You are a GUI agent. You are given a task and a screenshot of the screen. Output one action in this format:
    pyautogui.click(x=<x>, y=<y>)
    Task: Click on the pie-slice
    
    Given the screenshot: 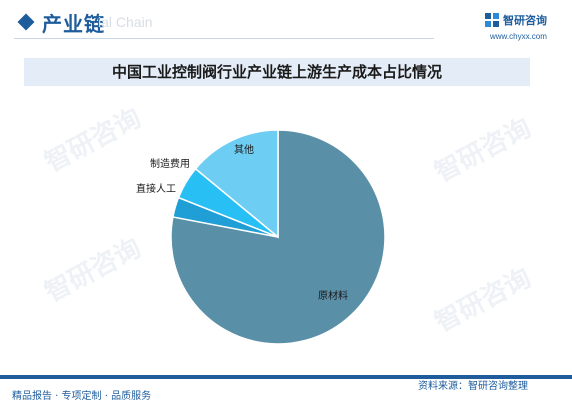 What is the action you would take?
    pyautogui.click(x=236, y=184)
    